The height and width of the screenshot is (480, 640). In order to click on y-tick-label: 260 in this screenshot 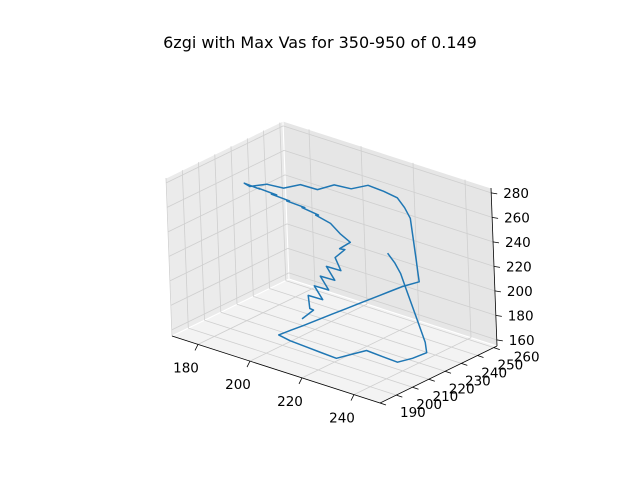, I will do `click(527, 358)`.